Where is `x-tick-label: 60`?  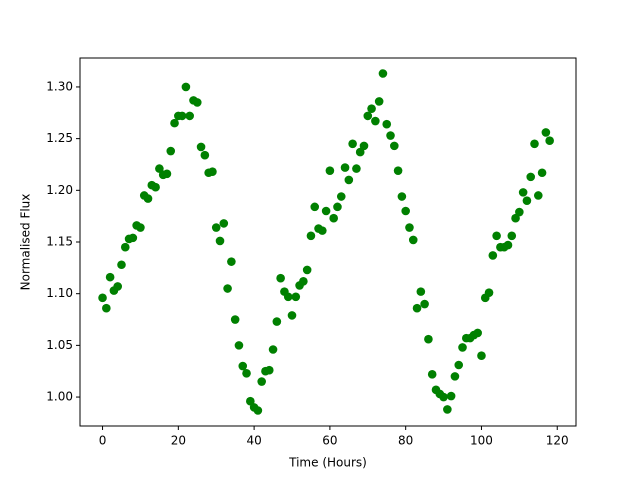
x-tick-label: 60 is located at coordinates (329, 441).